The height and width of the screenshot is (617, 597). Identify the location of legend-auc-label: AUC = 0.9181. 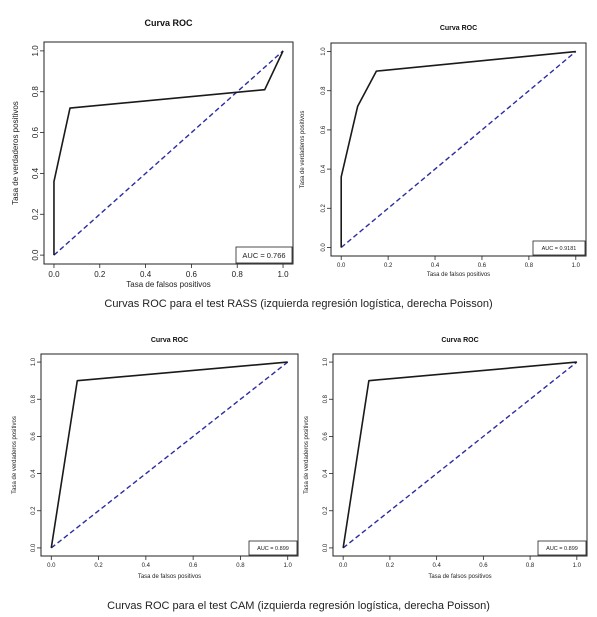
(559, 249).